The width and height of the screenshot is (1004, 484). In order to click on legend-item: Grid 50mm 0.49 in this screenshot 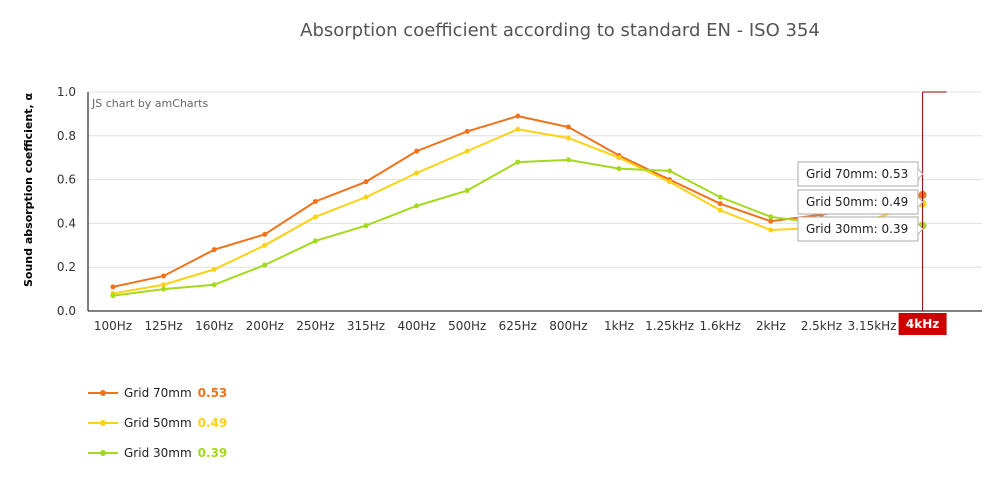, I will do `click(157, 423)`.